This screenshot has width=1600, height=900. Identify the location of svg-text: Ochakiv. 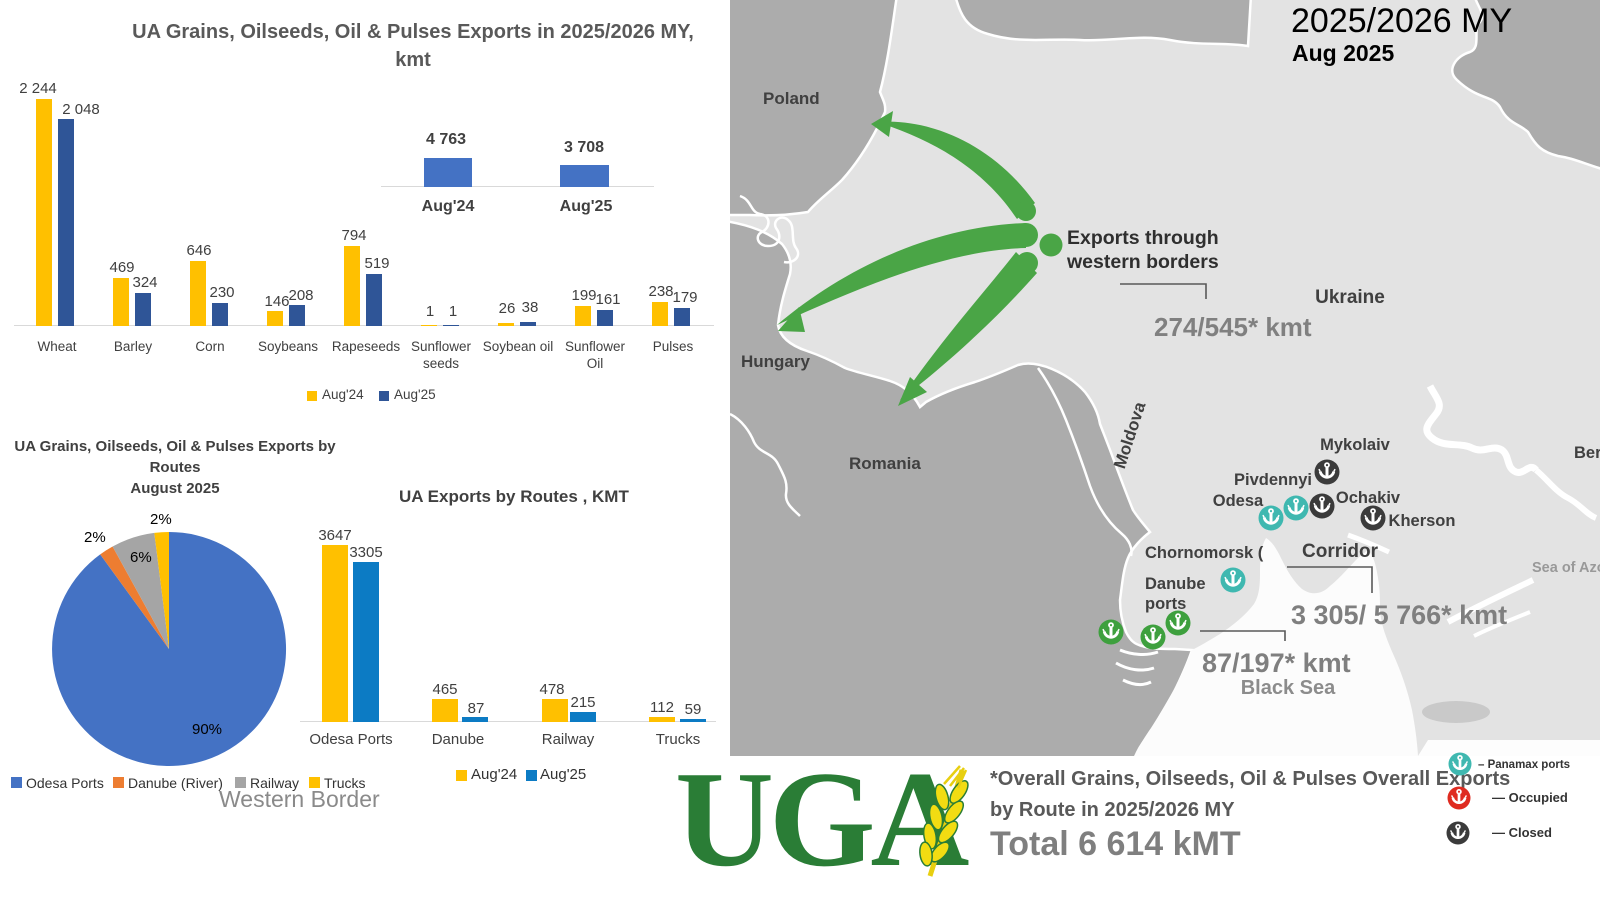
(1368, 498).